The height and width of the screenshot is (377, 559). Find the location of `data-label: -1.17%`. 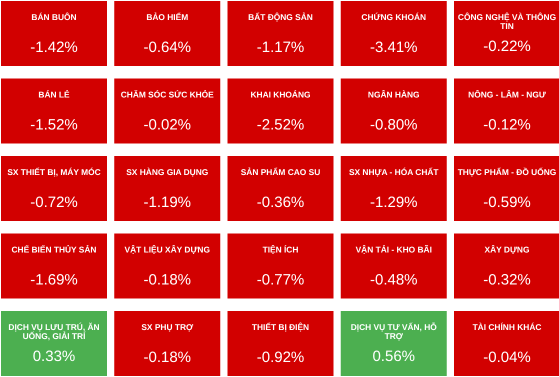

data-label: -1.17% is located at coordinates (280, 47).